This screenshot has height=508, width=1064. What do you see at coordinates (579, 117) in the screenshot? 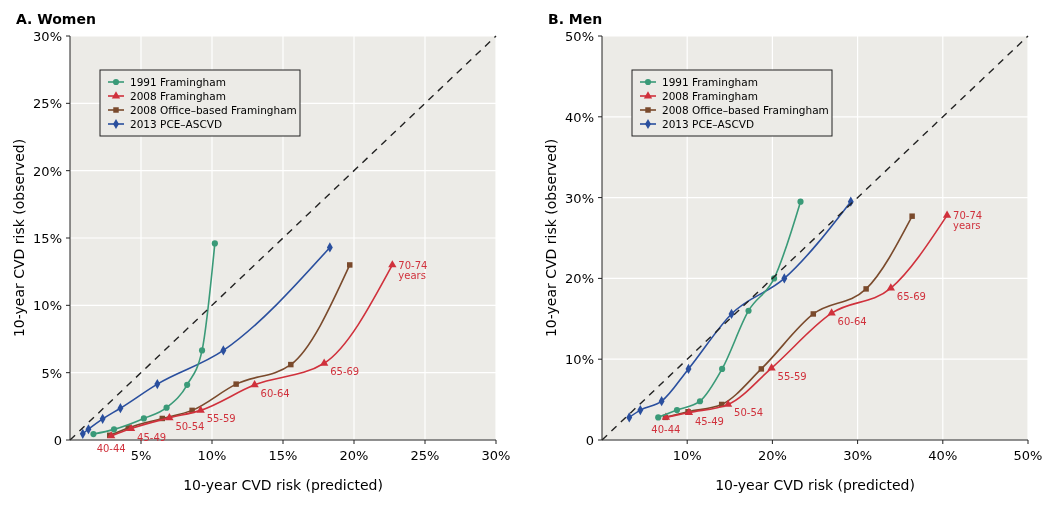
I see `y-tick-label: 40%` at bounding box center [579, 117].